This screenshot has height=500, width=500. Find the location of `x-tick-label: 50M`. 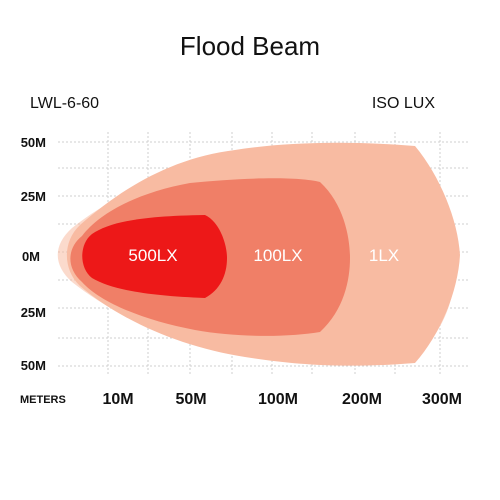

x-tick-label: 50M is located at coordinates (190, 399).